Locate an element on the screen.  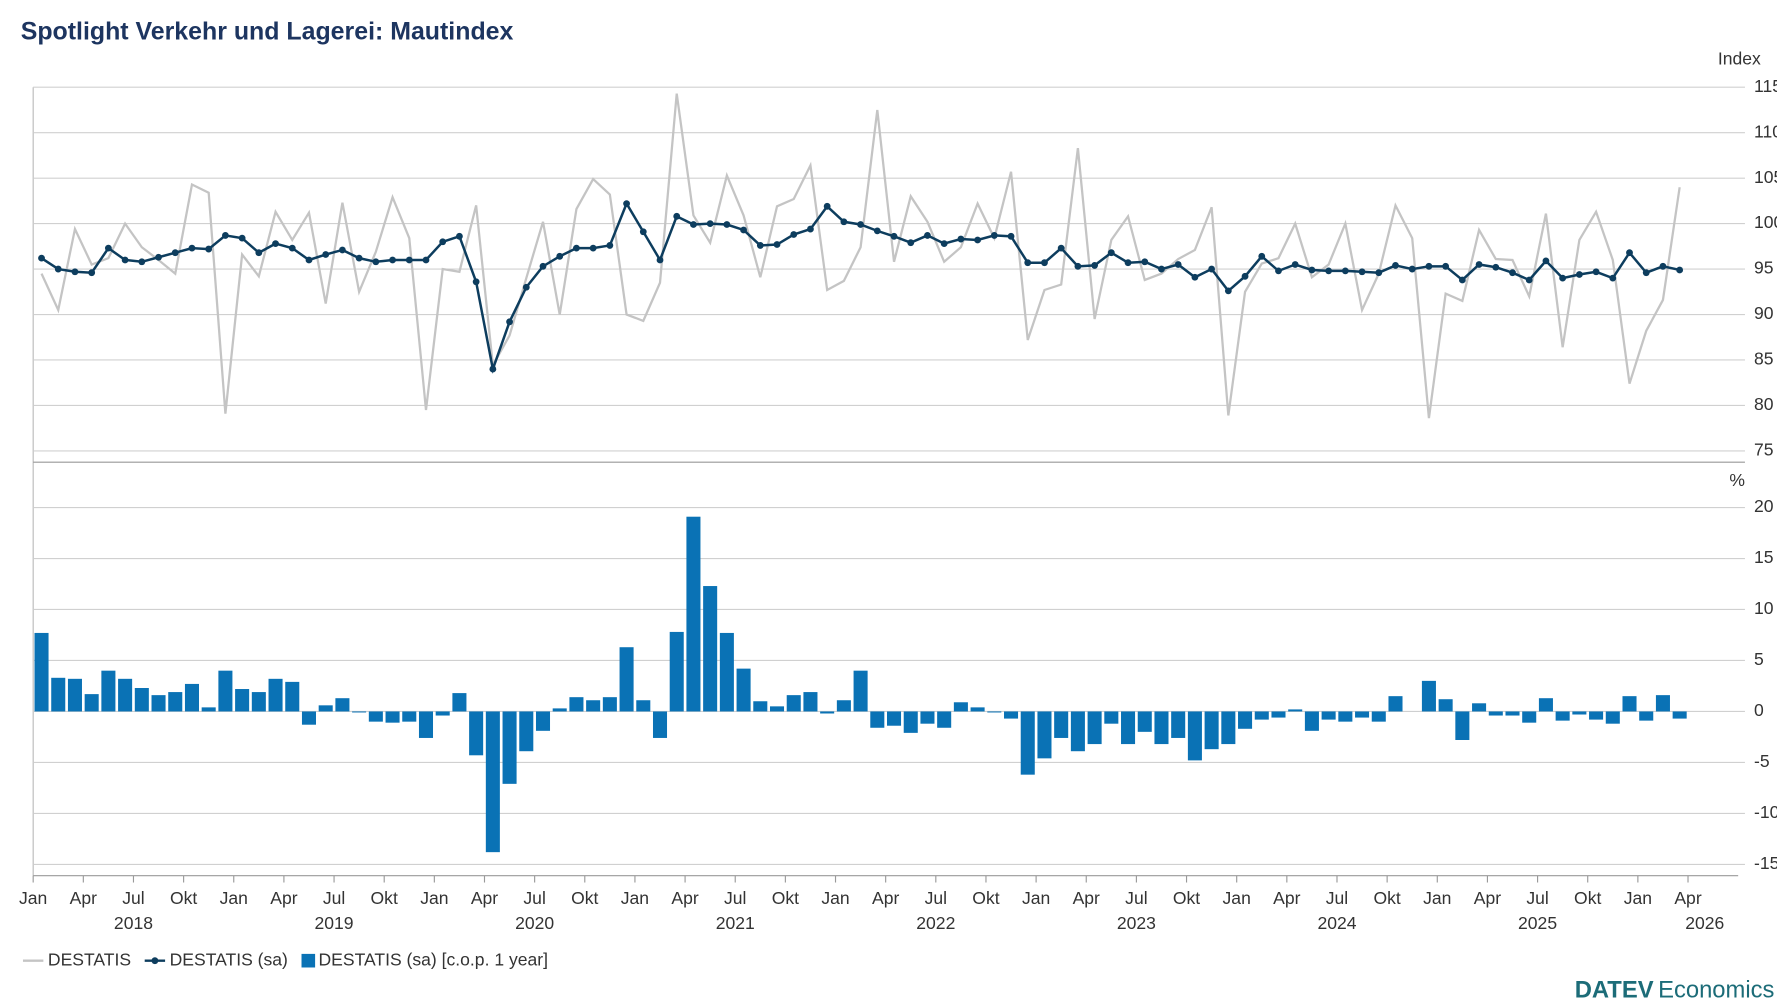
y-tick-label: 95 is located at coordinates (1764, 268).